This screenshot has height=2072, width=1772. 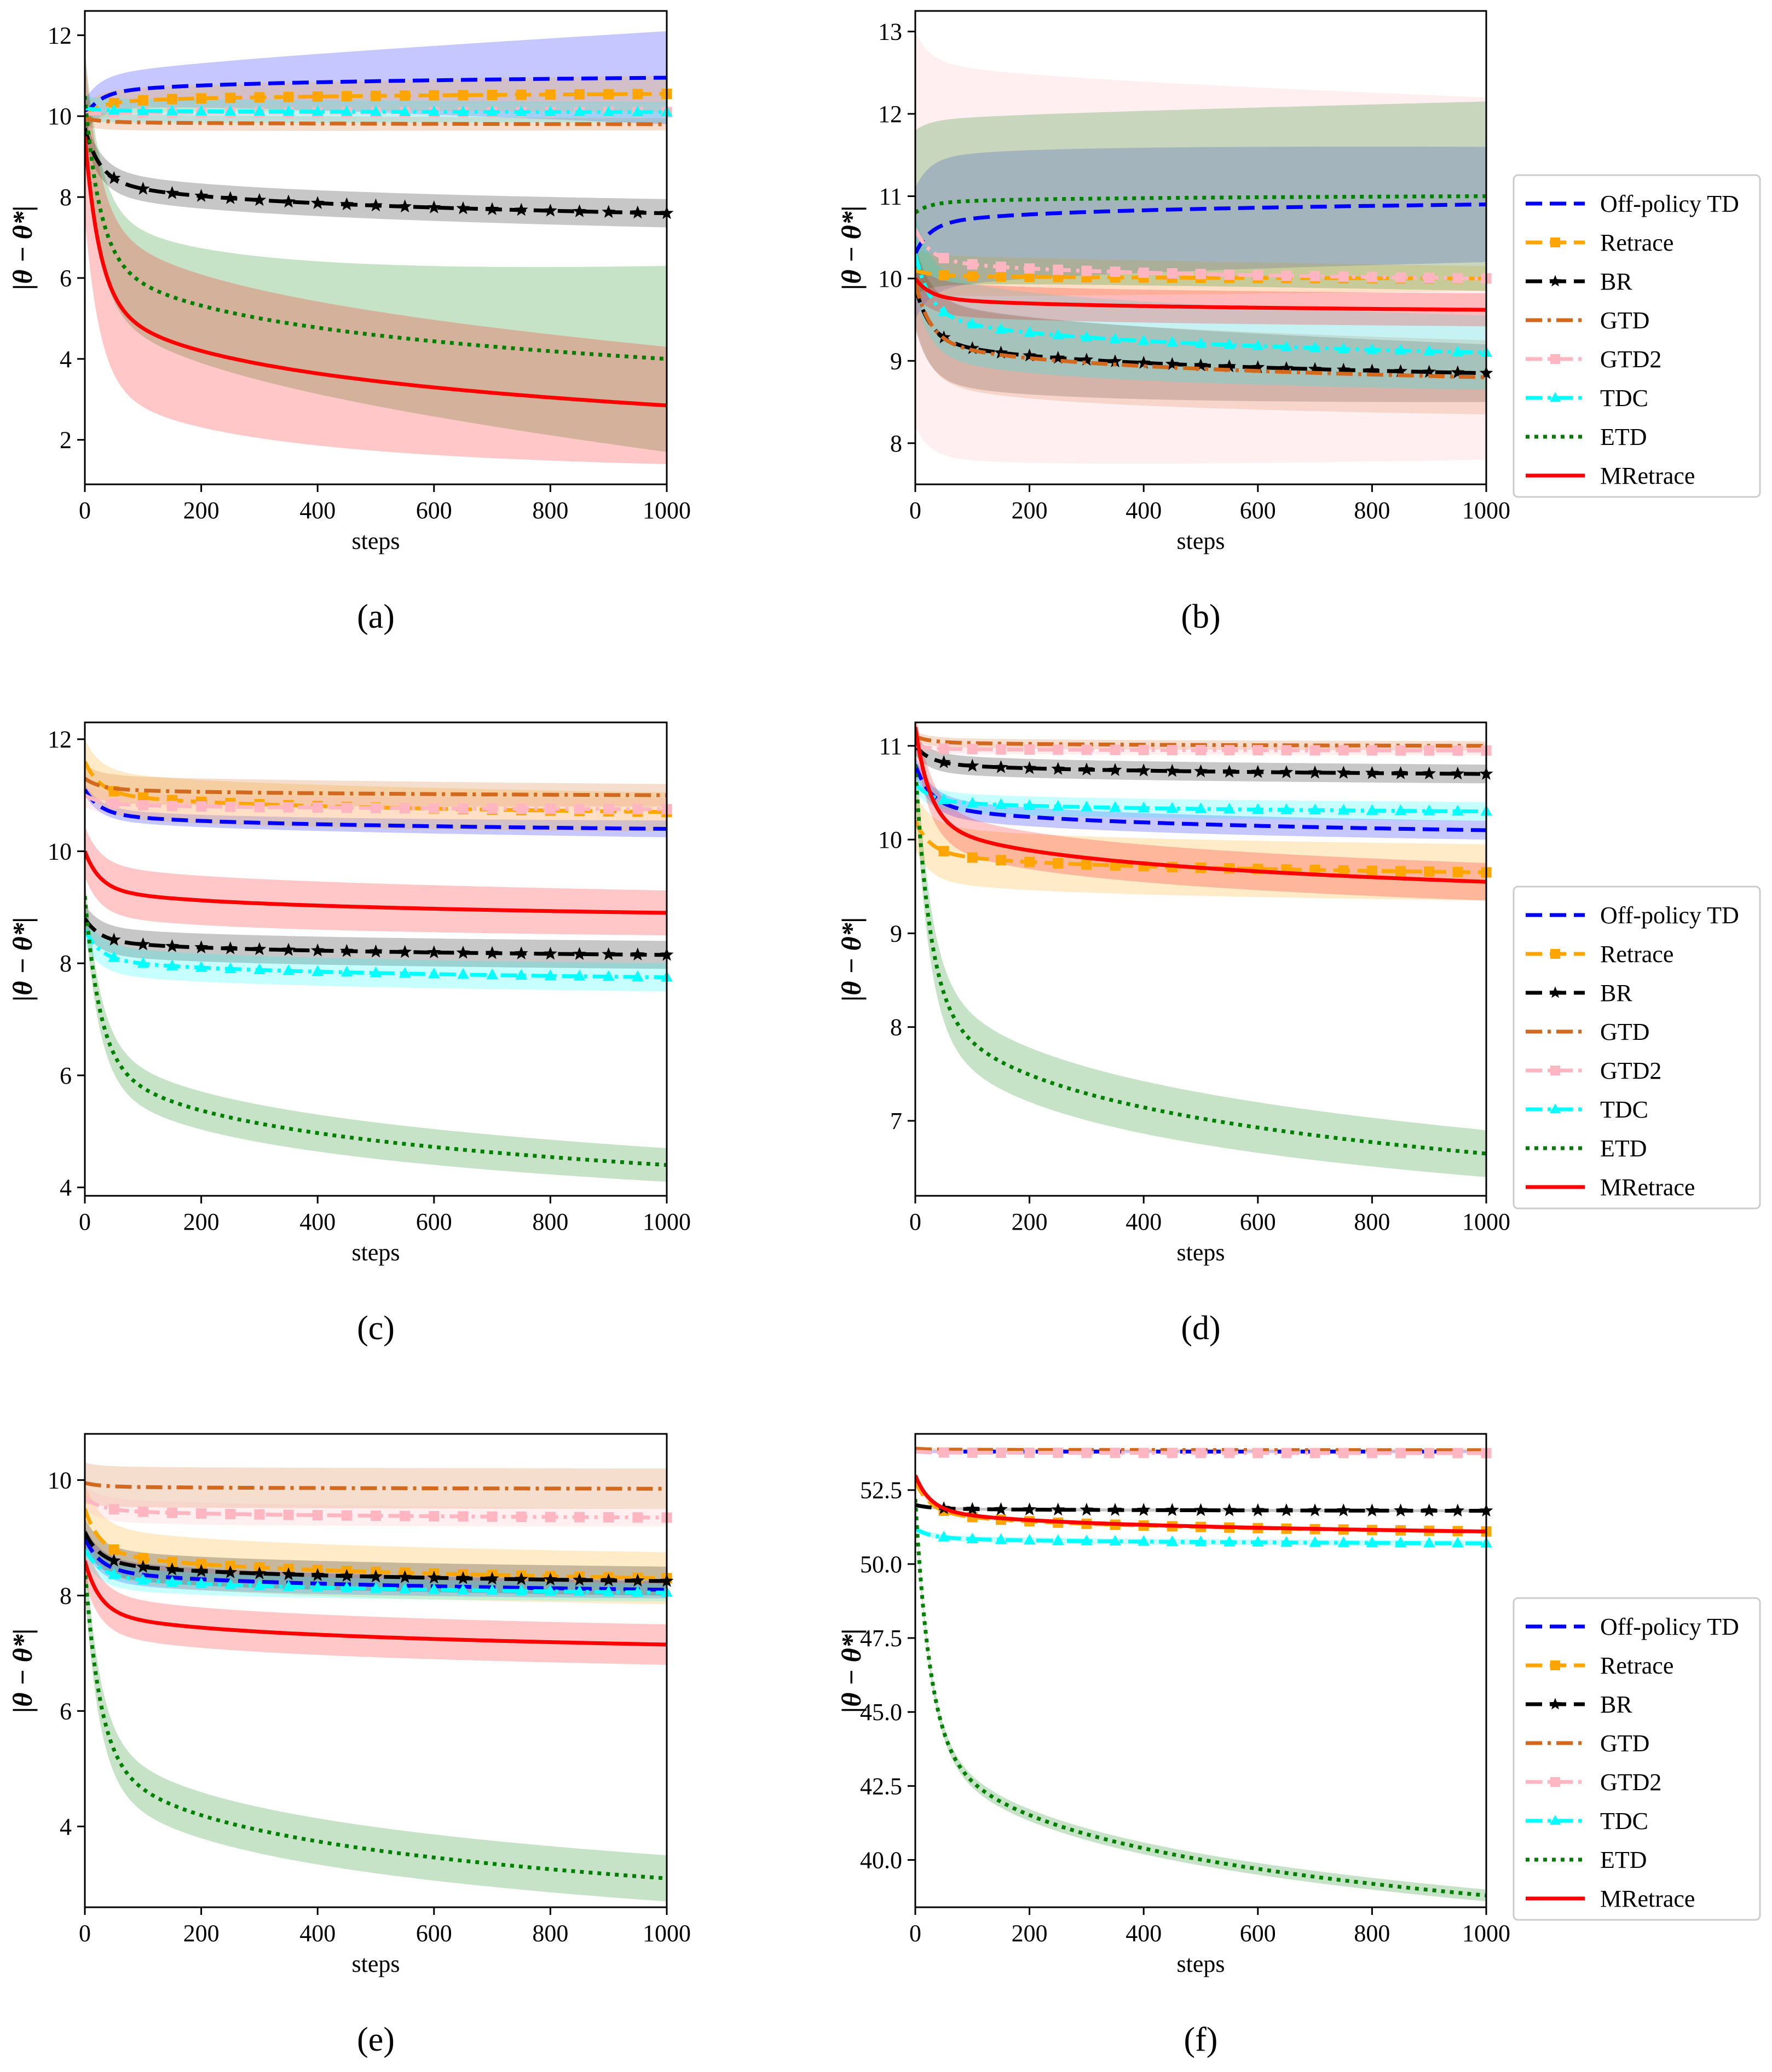 I want to click on panel-d-ylabel: |θ − θ*|, so click(x=851, y=959).